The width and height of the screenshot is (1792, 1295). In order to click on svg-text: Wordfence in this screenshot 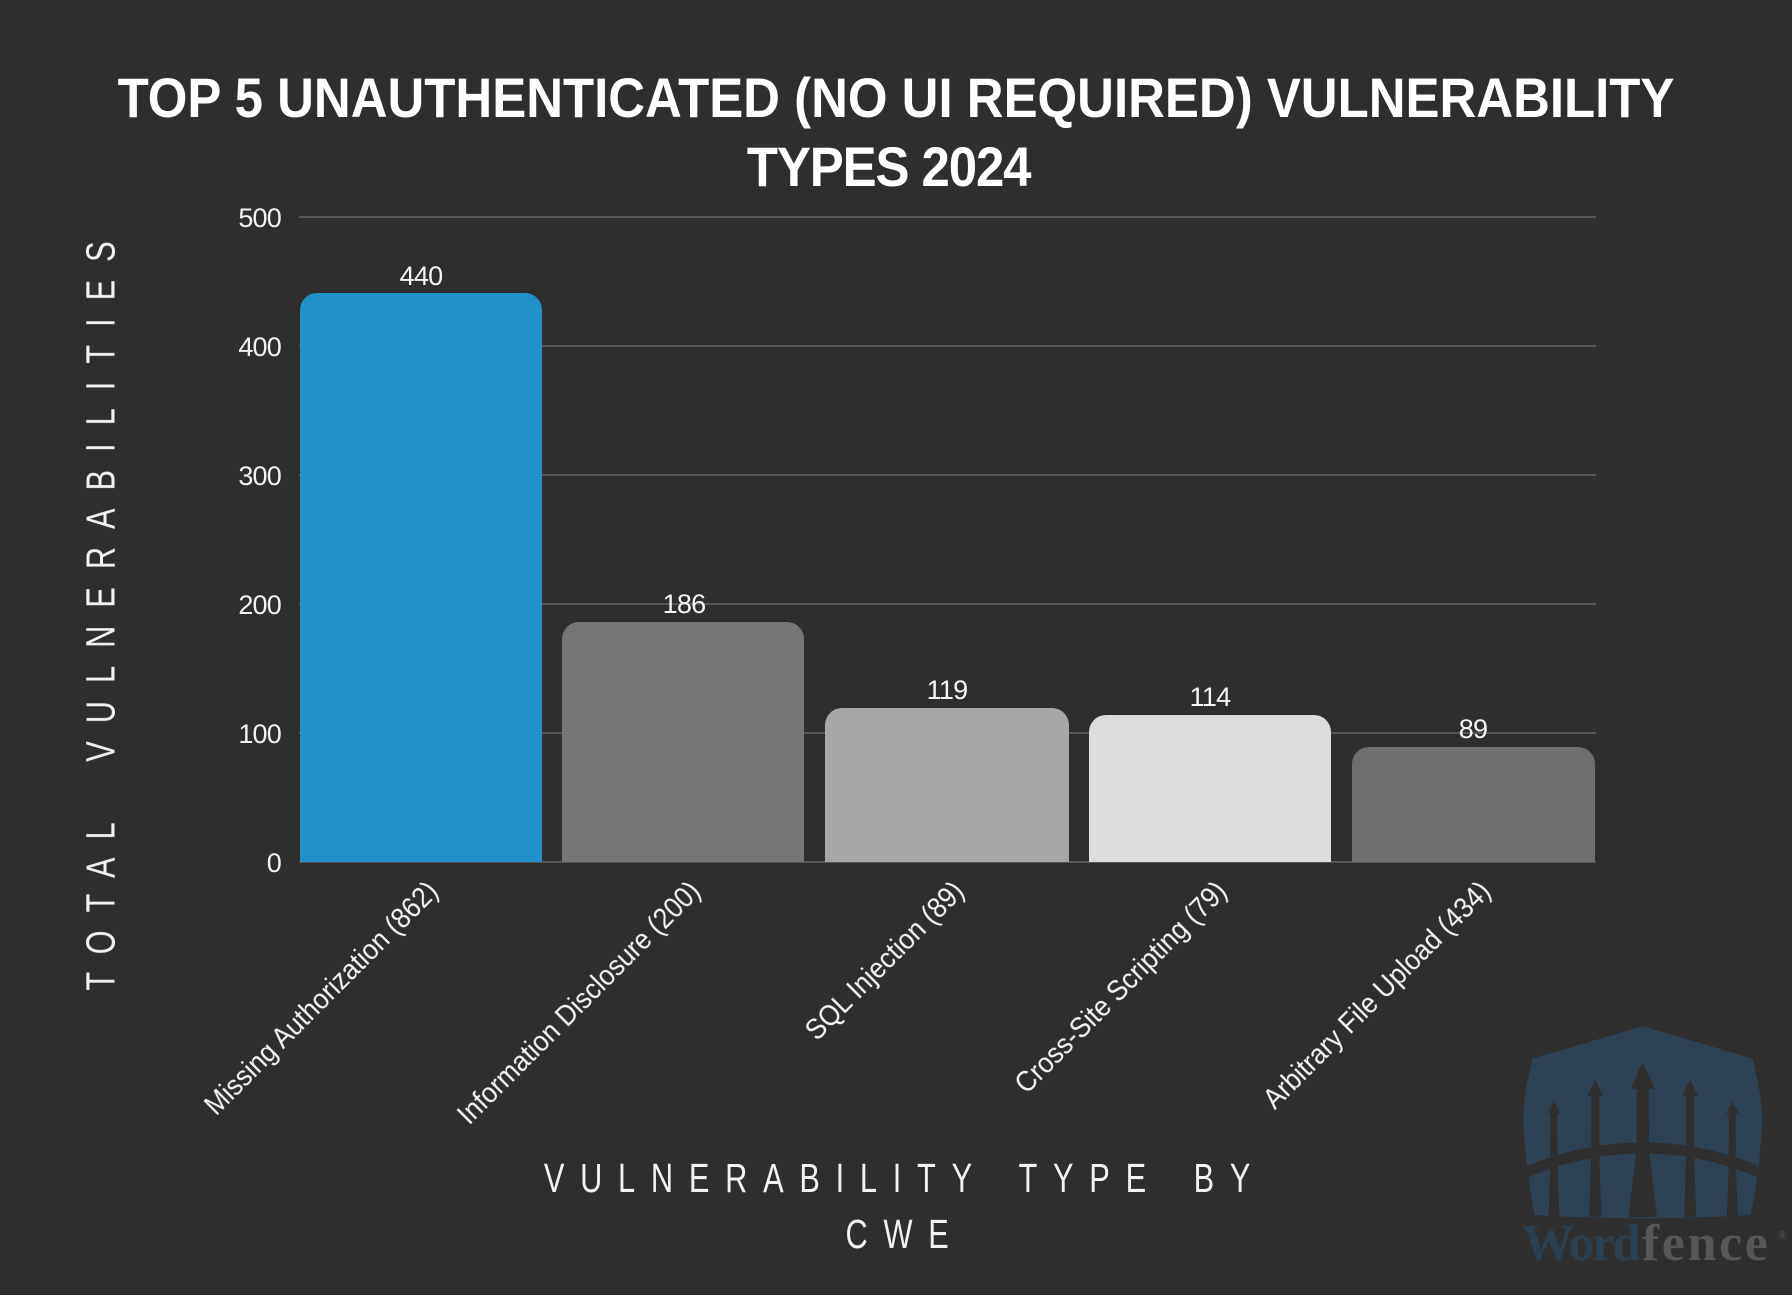, I will do `click(1646, 1243)`.